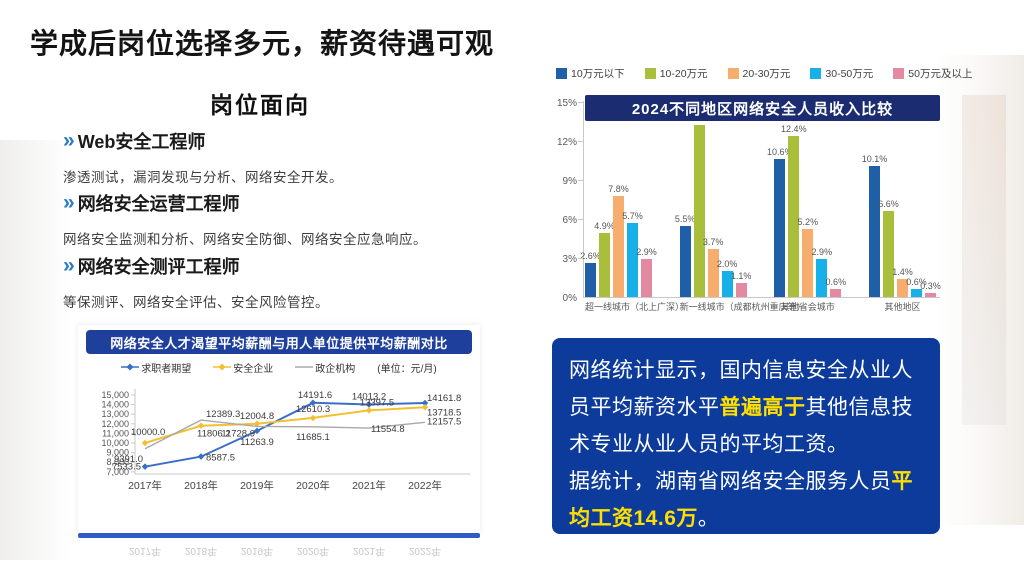 Image resolution: width=1024 pixels, height=576 pixels. I want to click on y-tick-label: 0%, so click(569, 298).